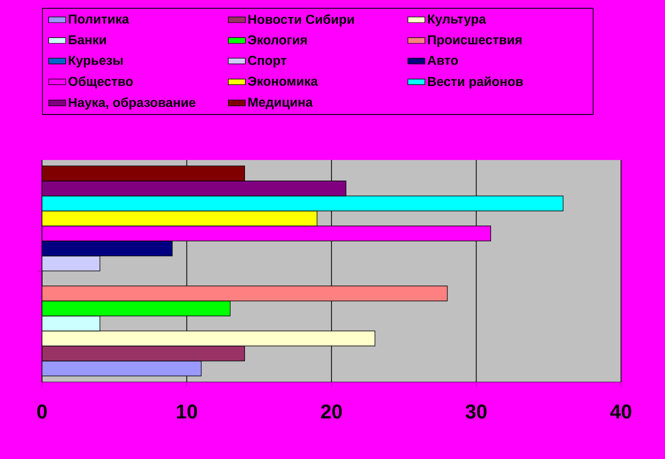 The height and width of the screenshot is (459, 665). I want to click on x-tick-label: 20, so click(331, 411).